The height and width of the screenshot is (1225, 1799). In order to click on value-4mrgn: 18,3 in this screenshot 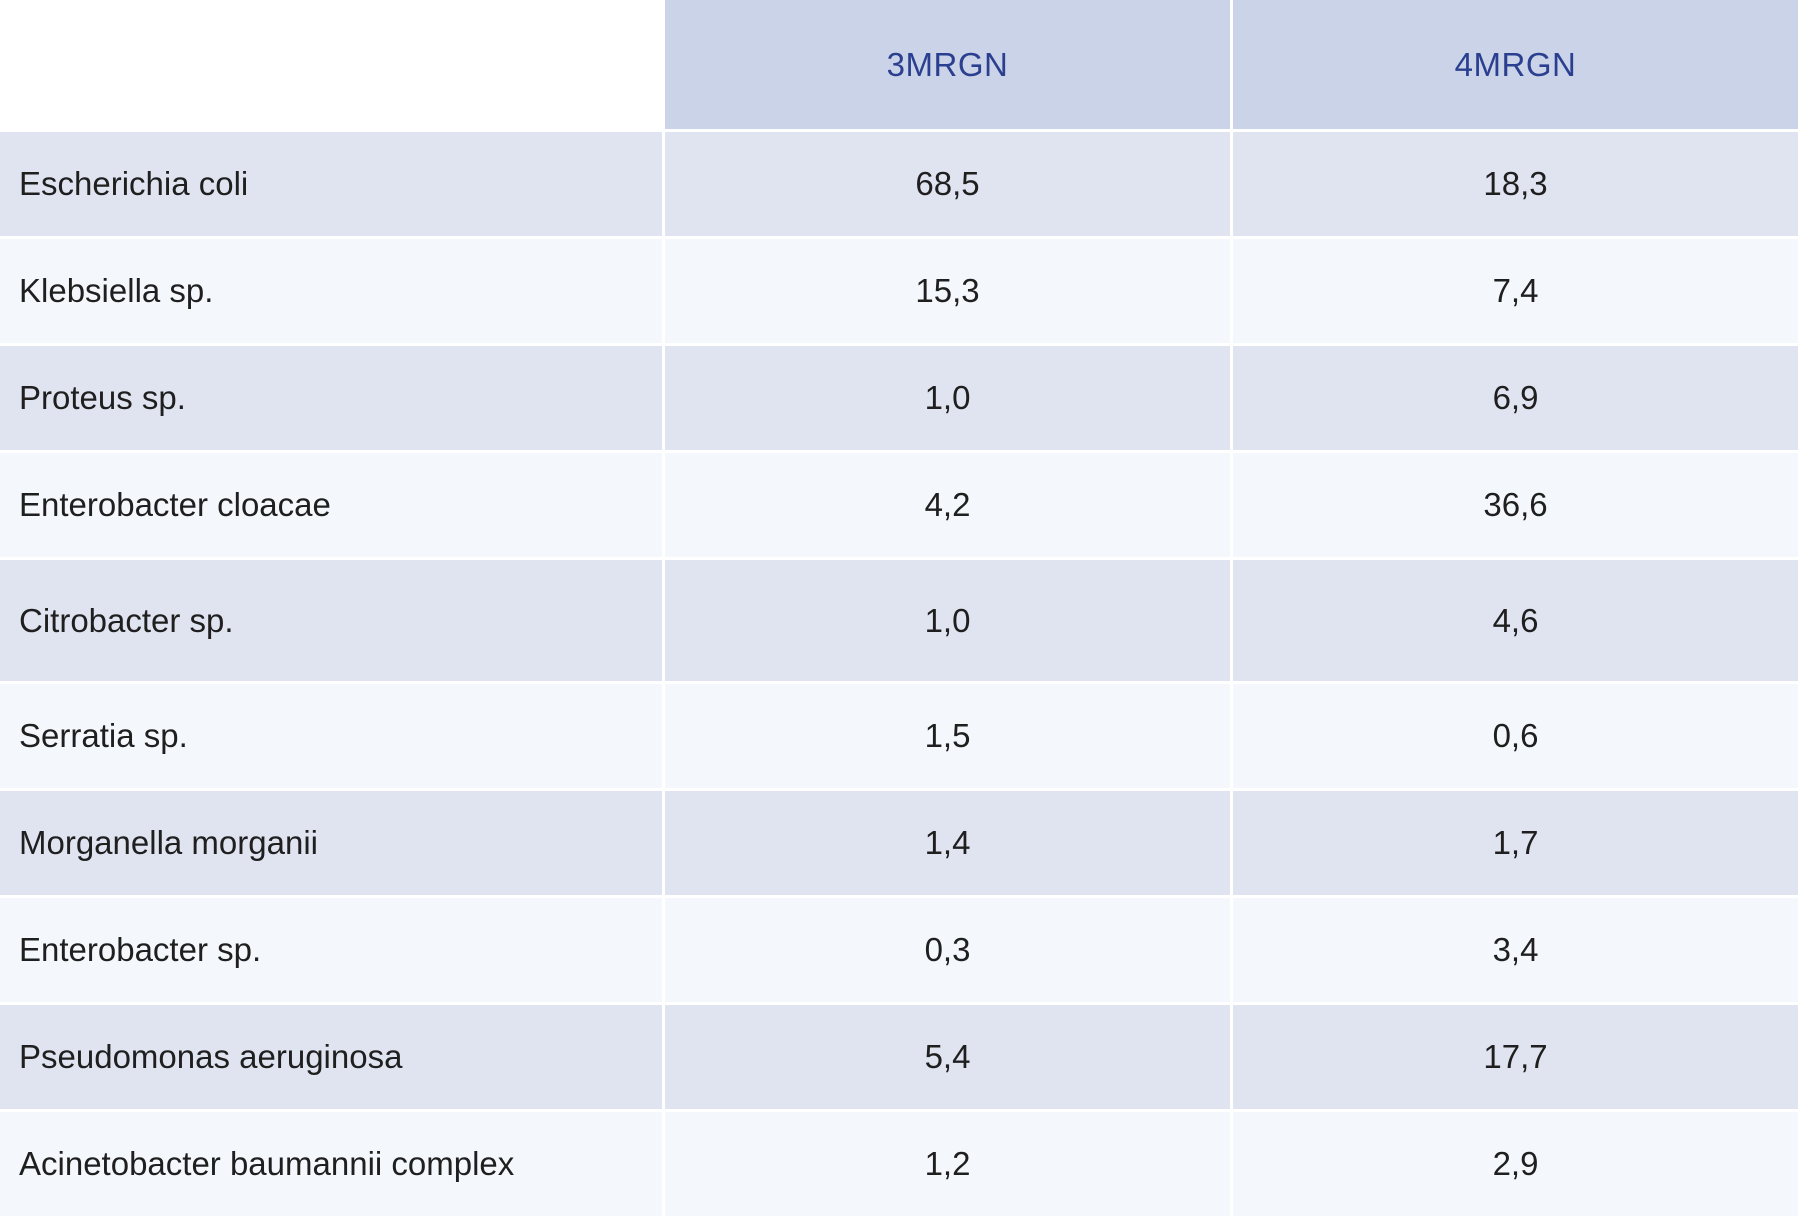, I will do `click(1515, 184)`.